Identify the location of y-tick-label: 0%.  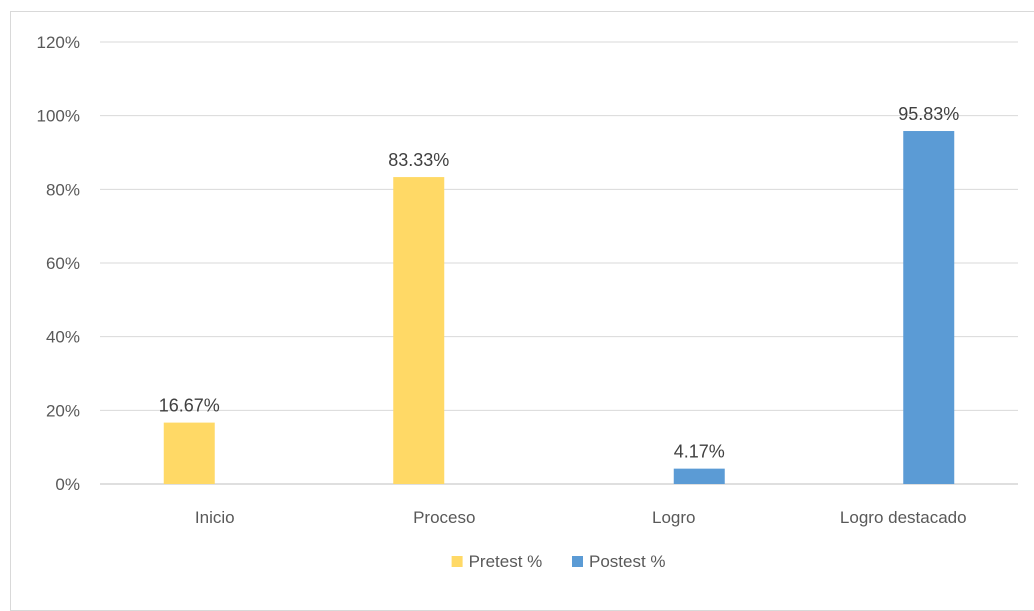
(67, 484).